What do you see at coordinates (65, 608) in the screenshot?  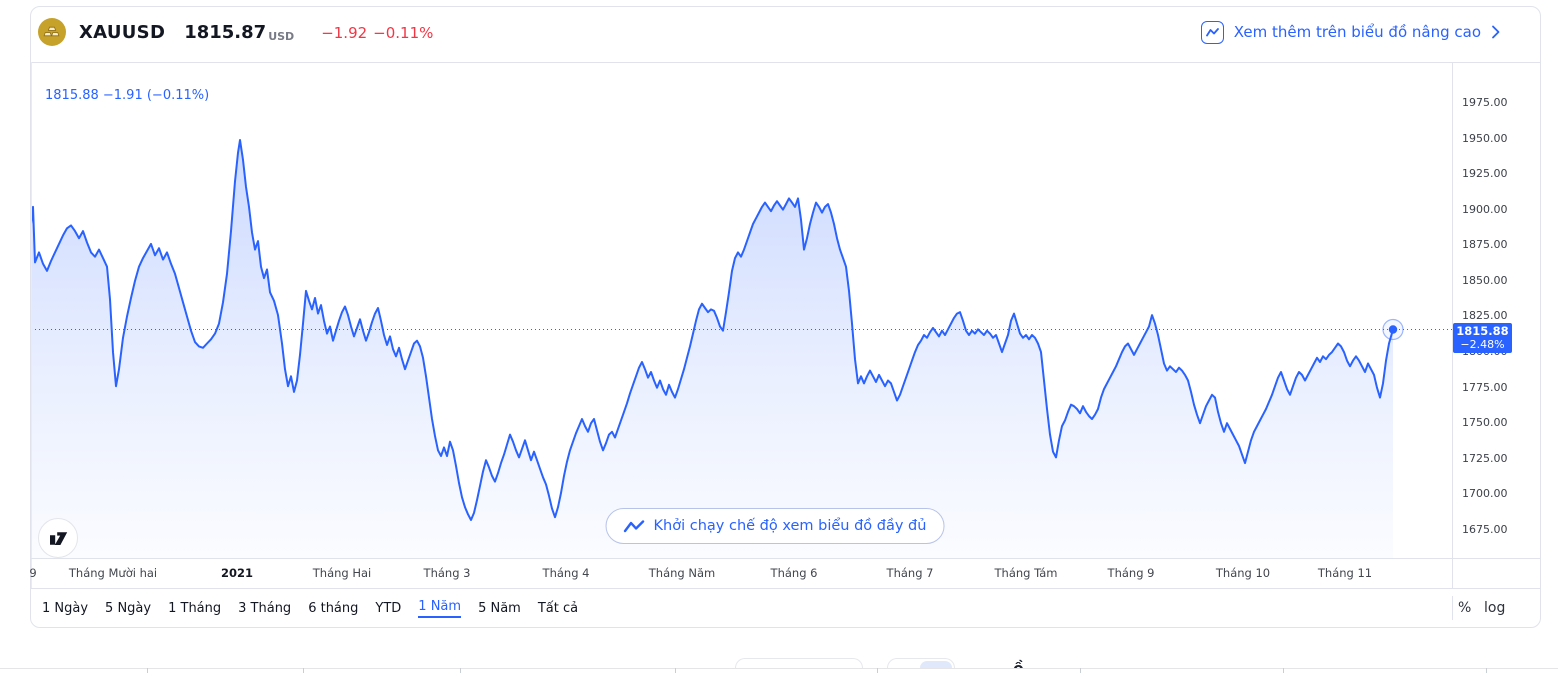 I see `range-button-1-ngày: 1 Ngày` at bounding box center [65, 608].